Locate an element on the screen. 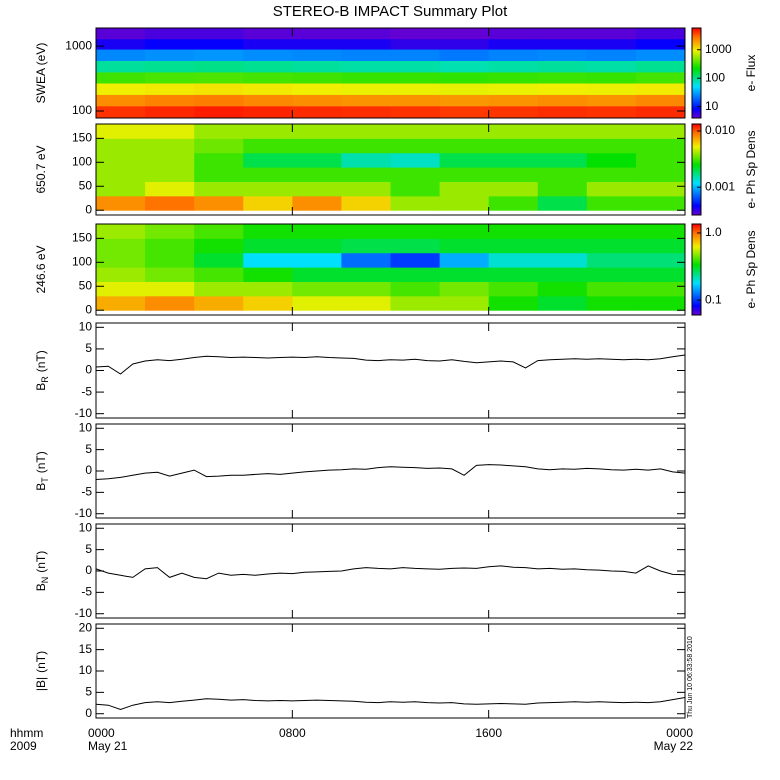  x-tick-label: 0000 is located at coordinates (679, 733).